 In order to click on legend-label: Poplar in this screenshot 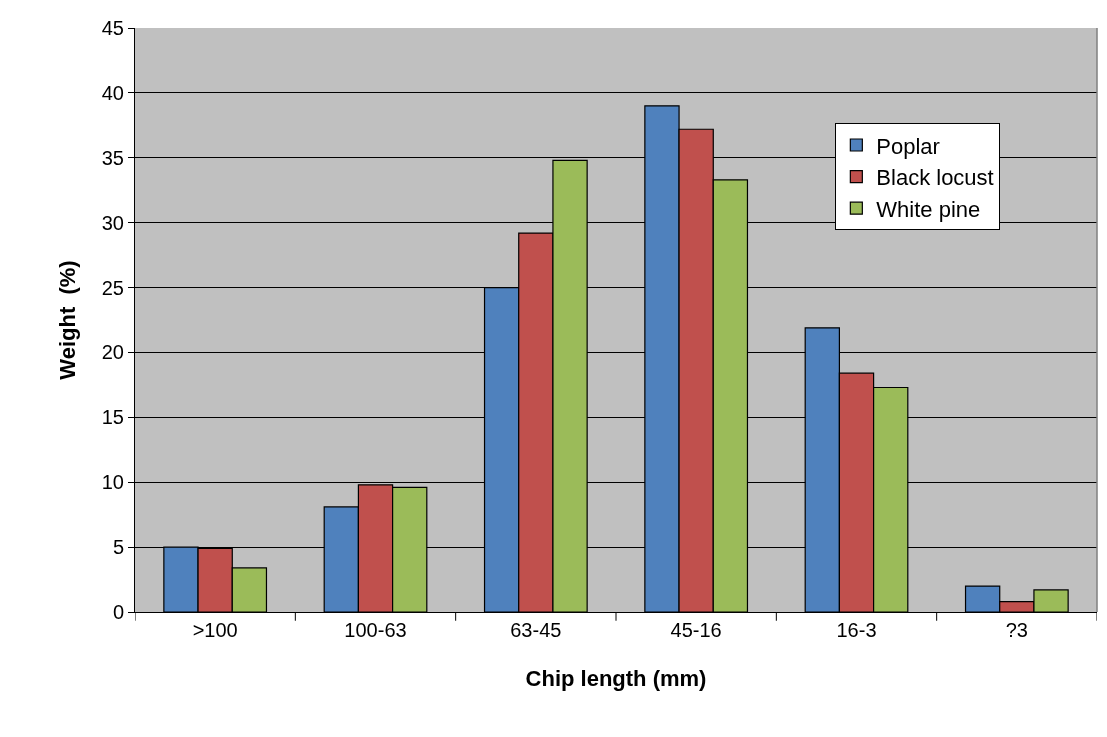, I will do `click(908, 146)`.